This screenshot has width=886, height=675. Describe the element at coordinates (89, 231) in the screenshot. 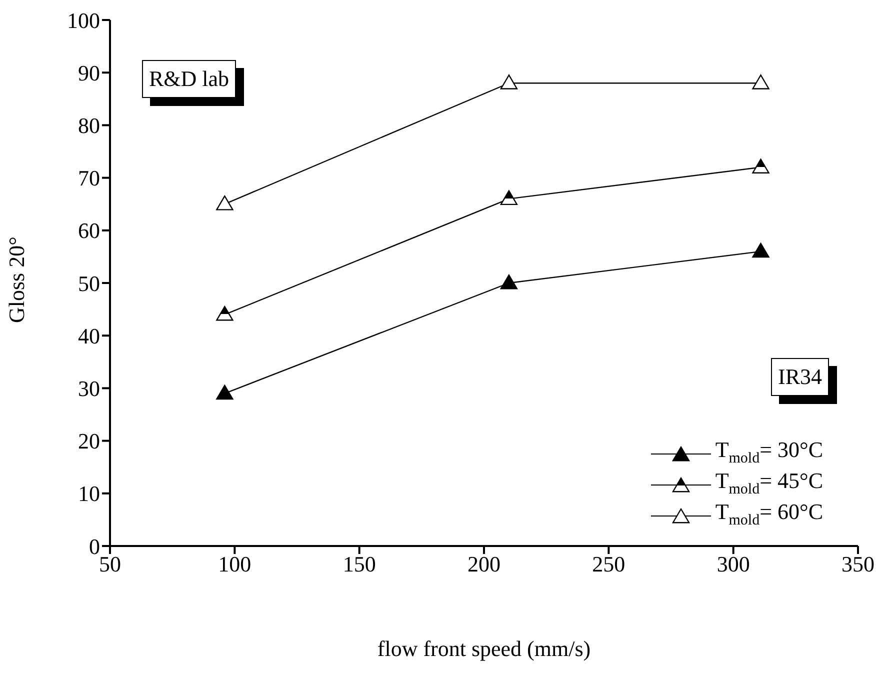

I see `y-tick-label: 60` at that location.